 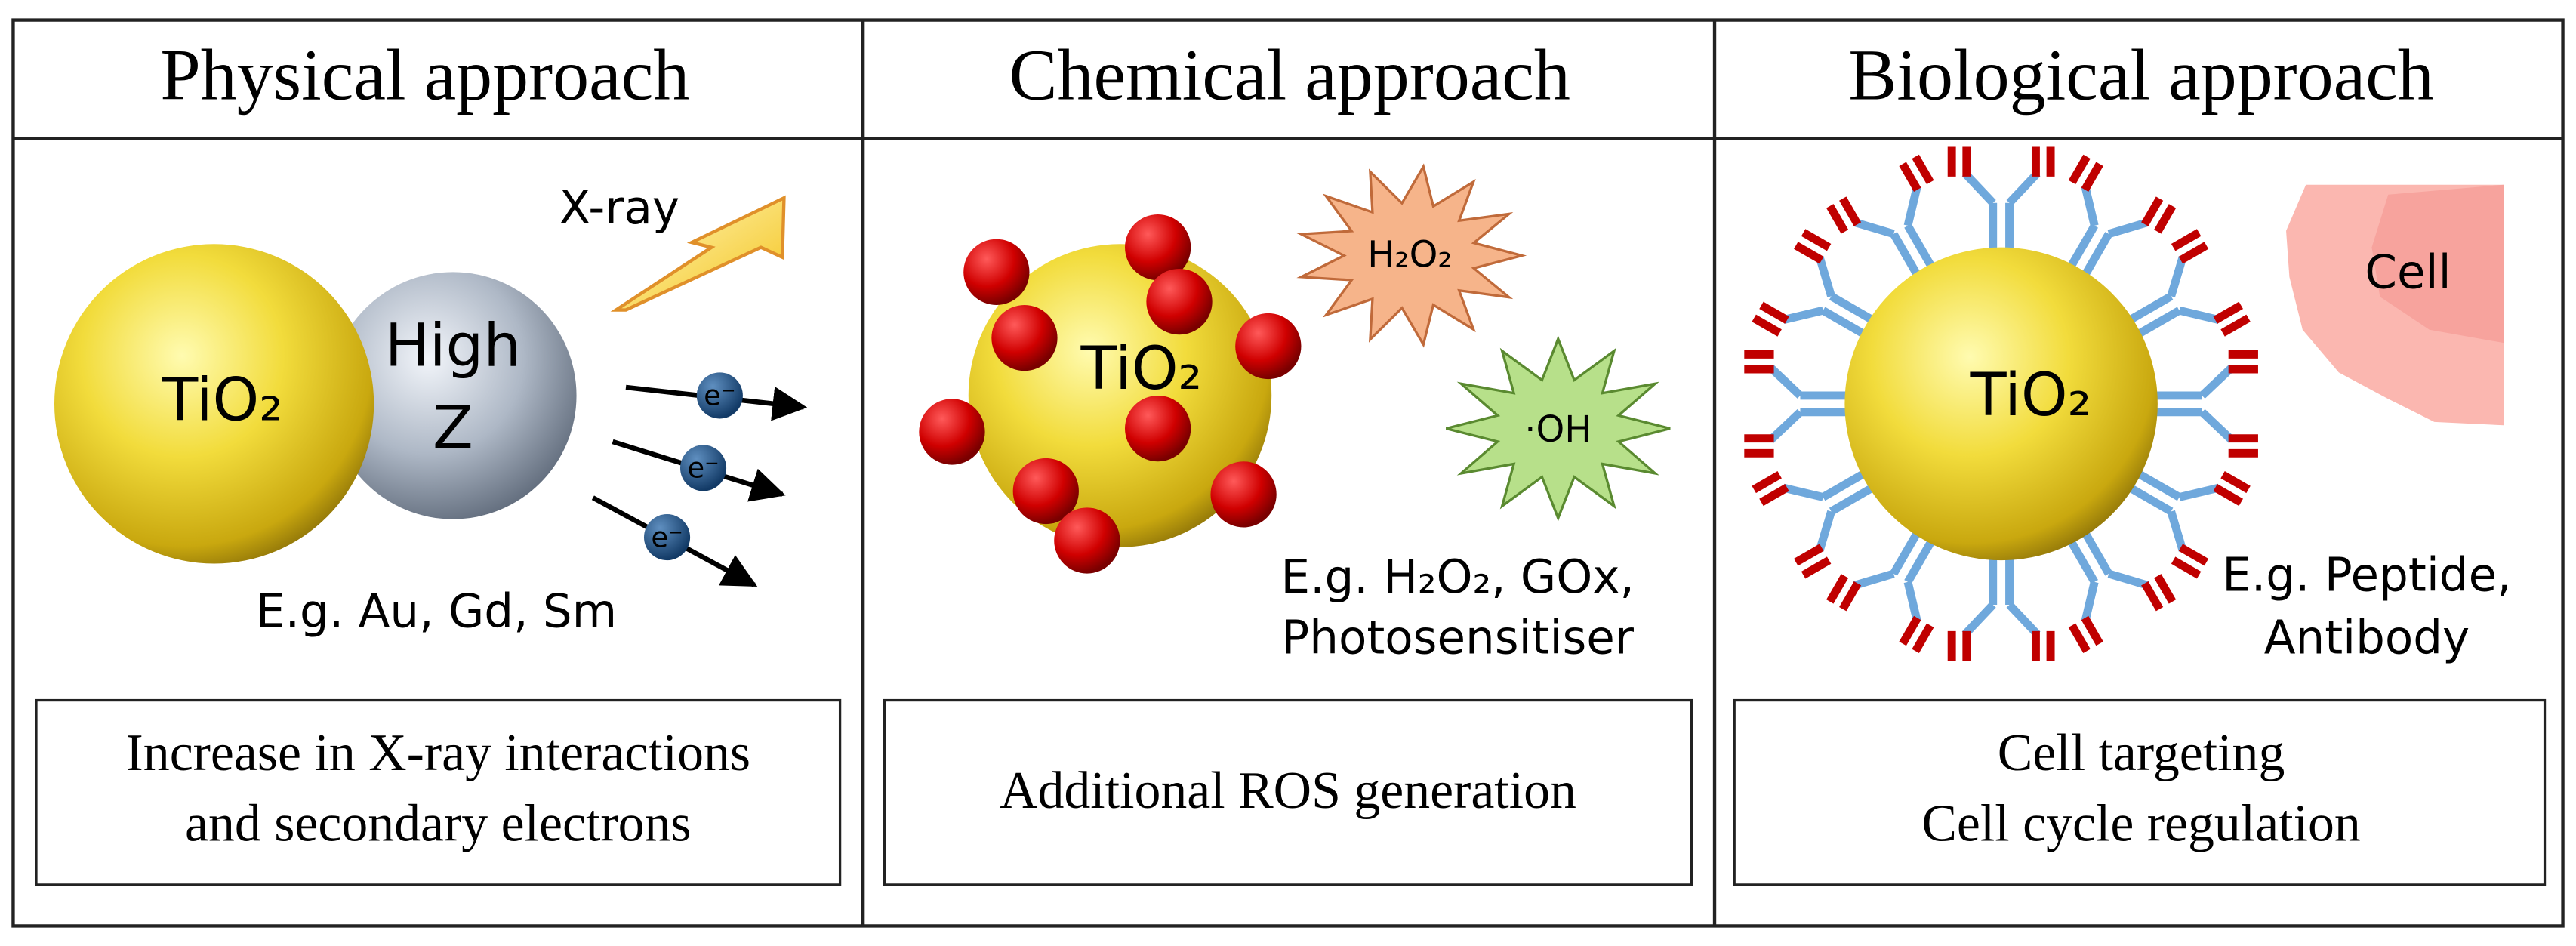 I want to click on examples: E.g. Au, Gd, Sm, so click(x=437, y=612).